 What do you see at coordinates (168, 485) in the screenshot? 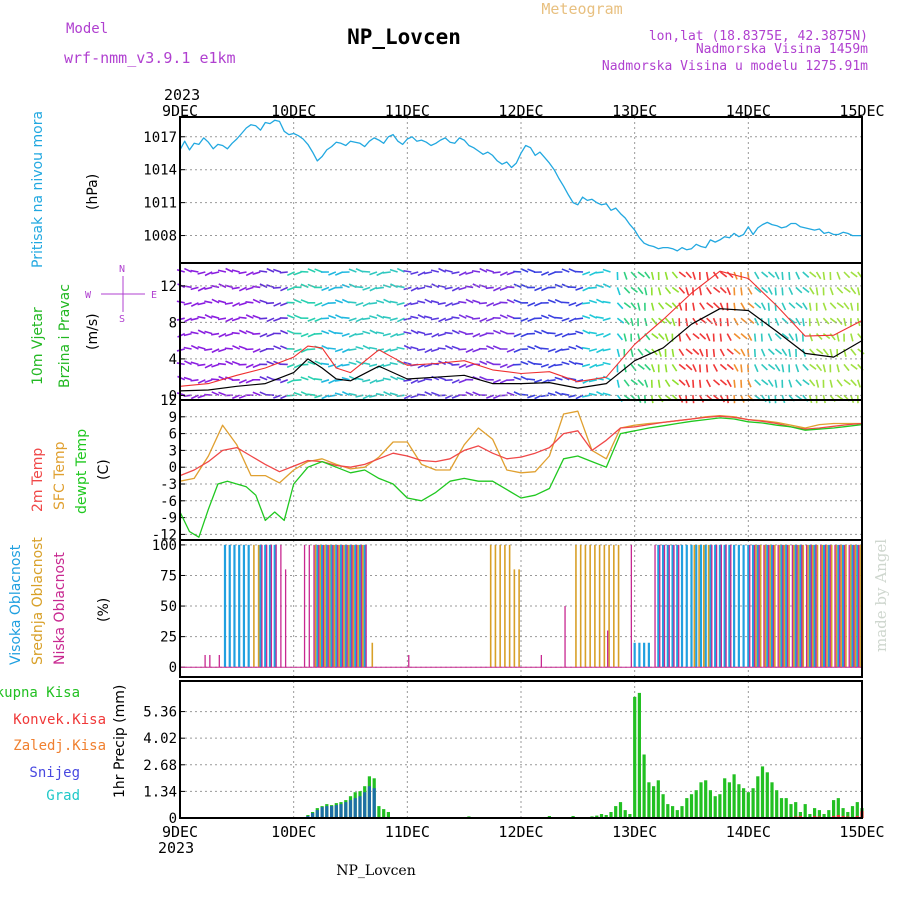
I see `temp-ytick-label: -3` at bounding box center [168, 485].